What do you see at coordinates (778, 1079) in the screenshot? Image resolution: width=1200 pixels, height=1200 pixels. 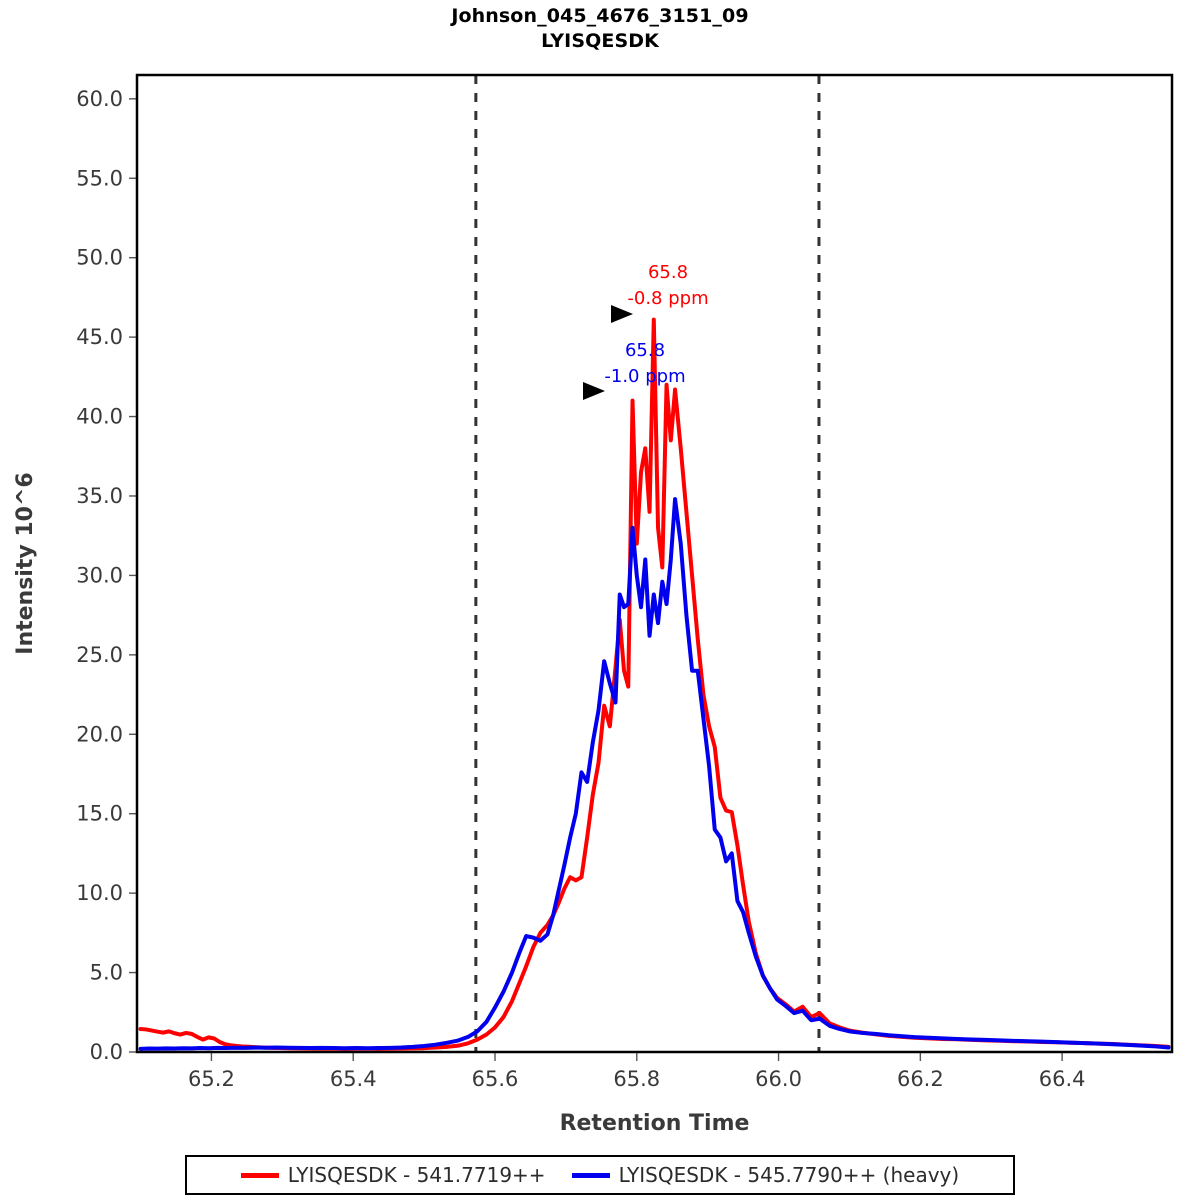 I see `x-axis-tick-label: 66.0` at bounding box center [778, 1079].